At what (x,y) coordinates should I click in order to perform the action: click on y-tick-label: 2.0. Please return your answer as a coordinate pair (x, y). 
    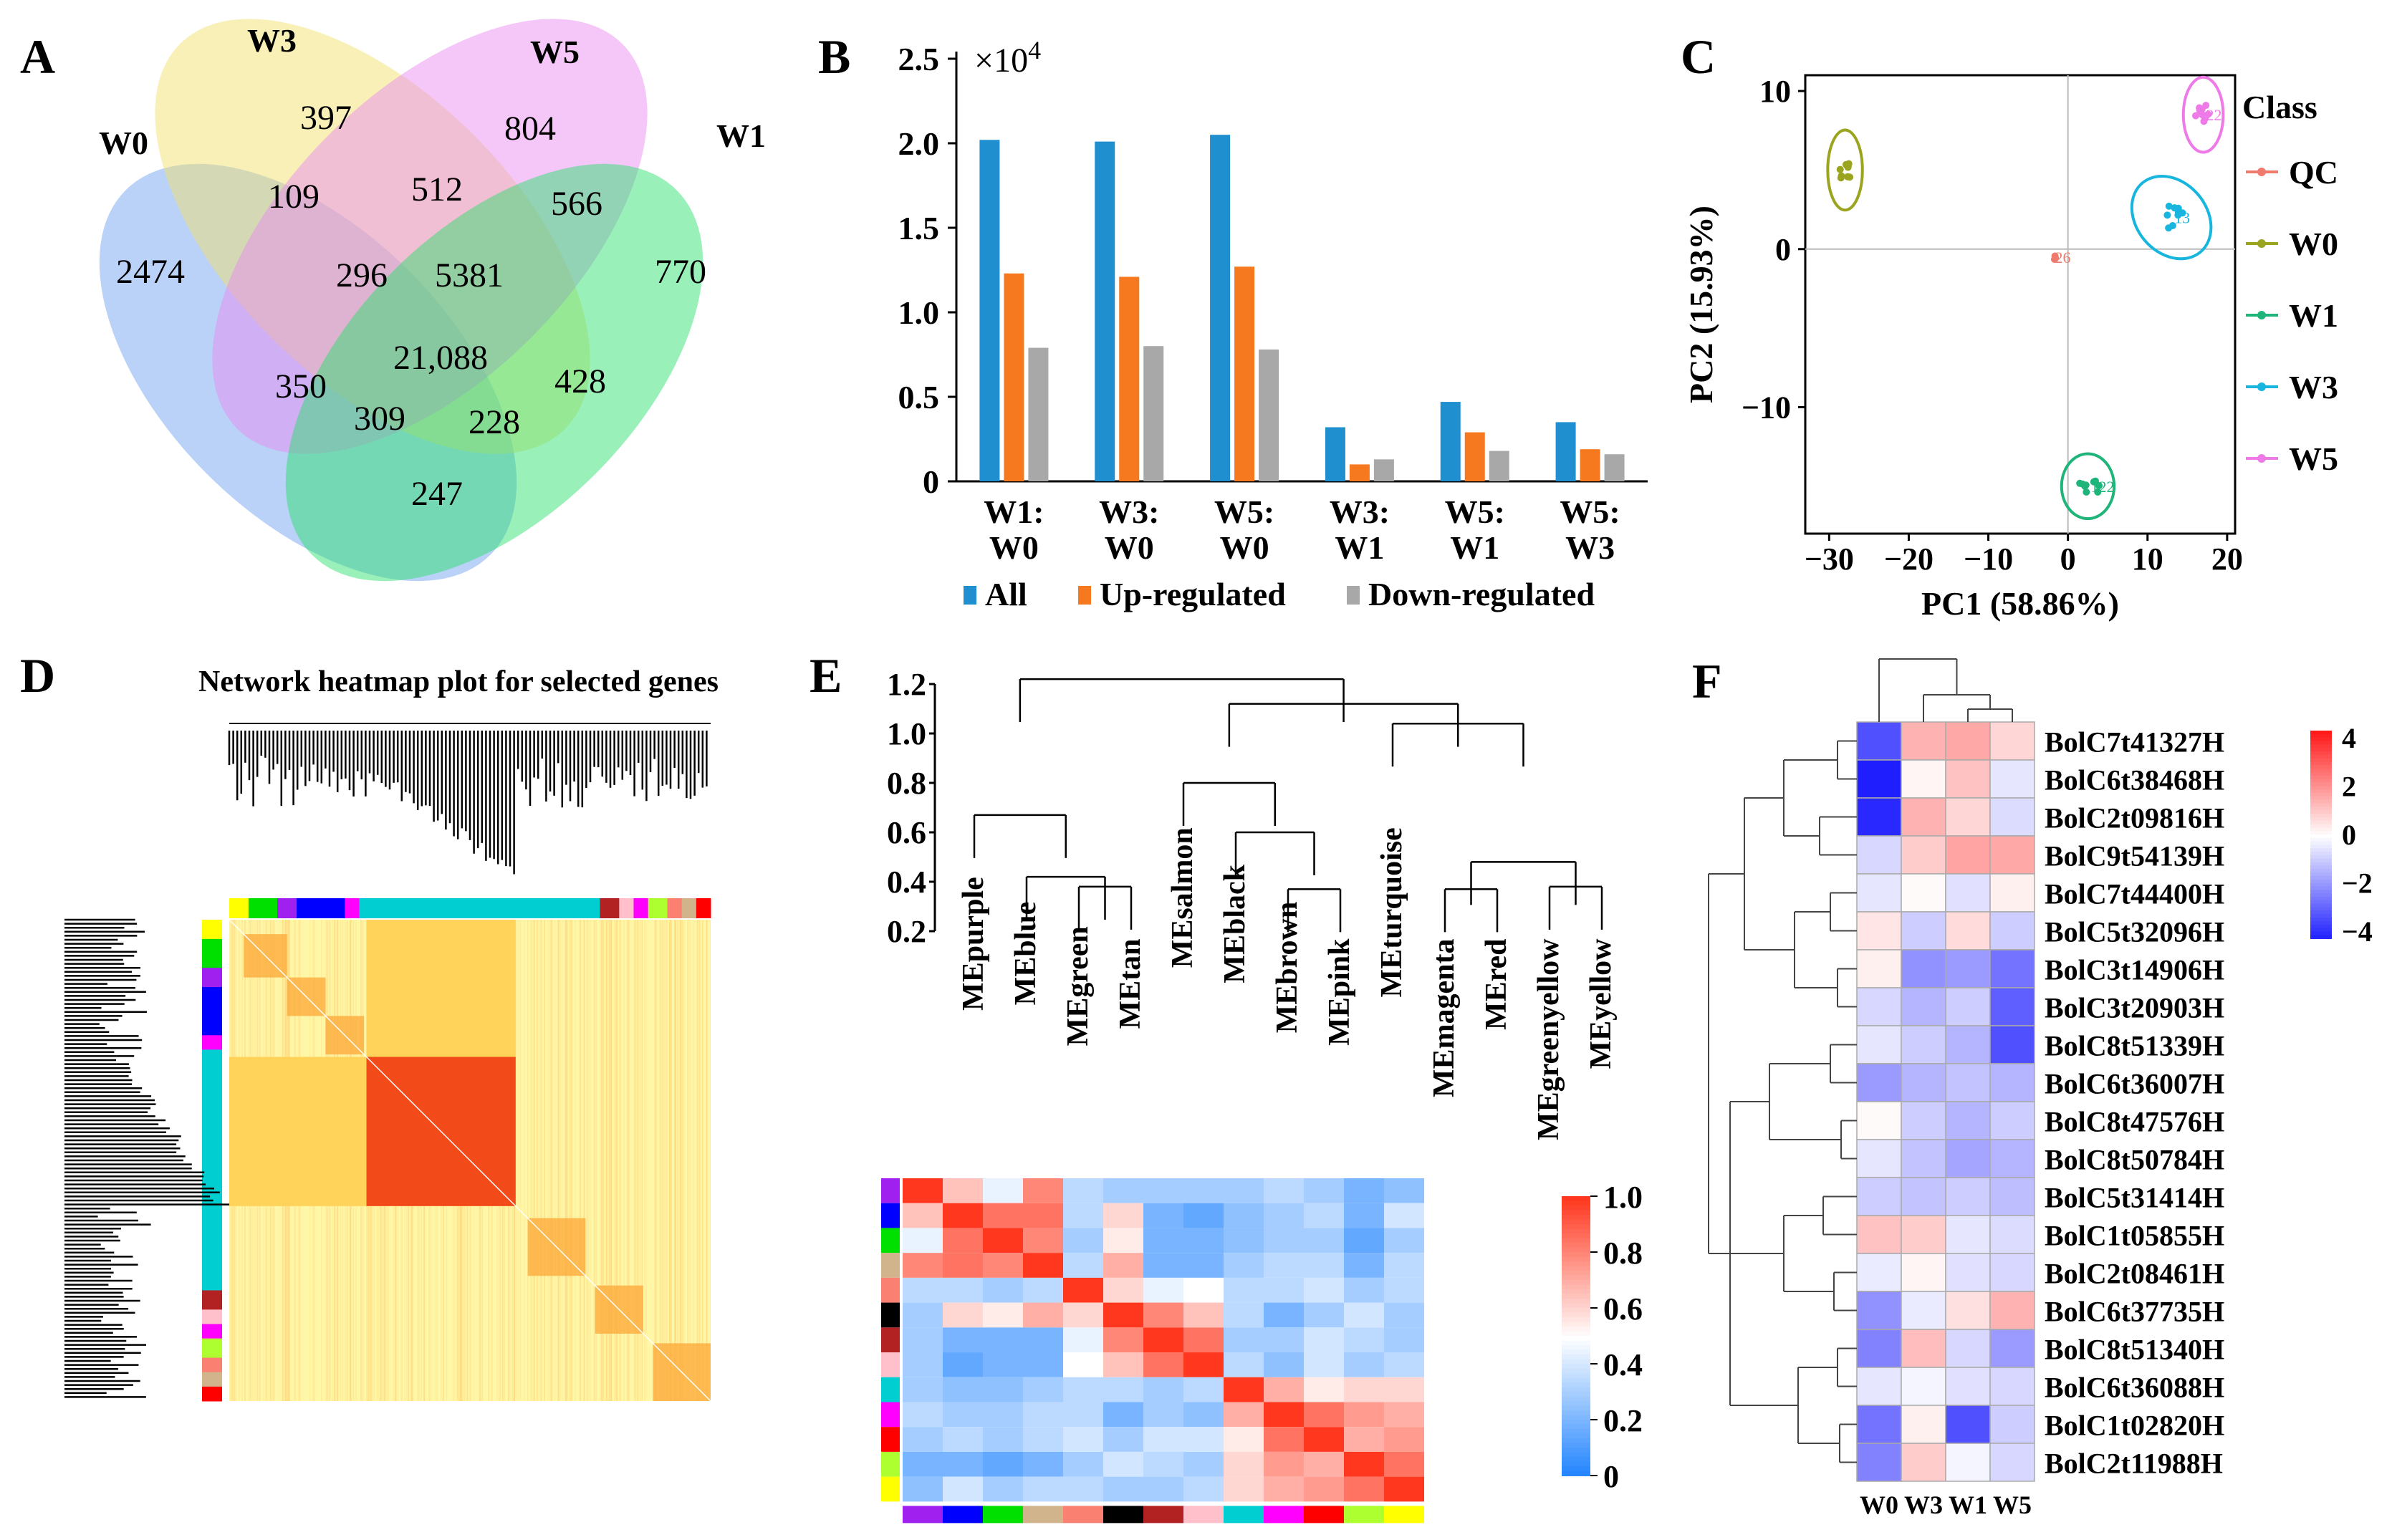
    Looking at the image, I should click on (919, 143).